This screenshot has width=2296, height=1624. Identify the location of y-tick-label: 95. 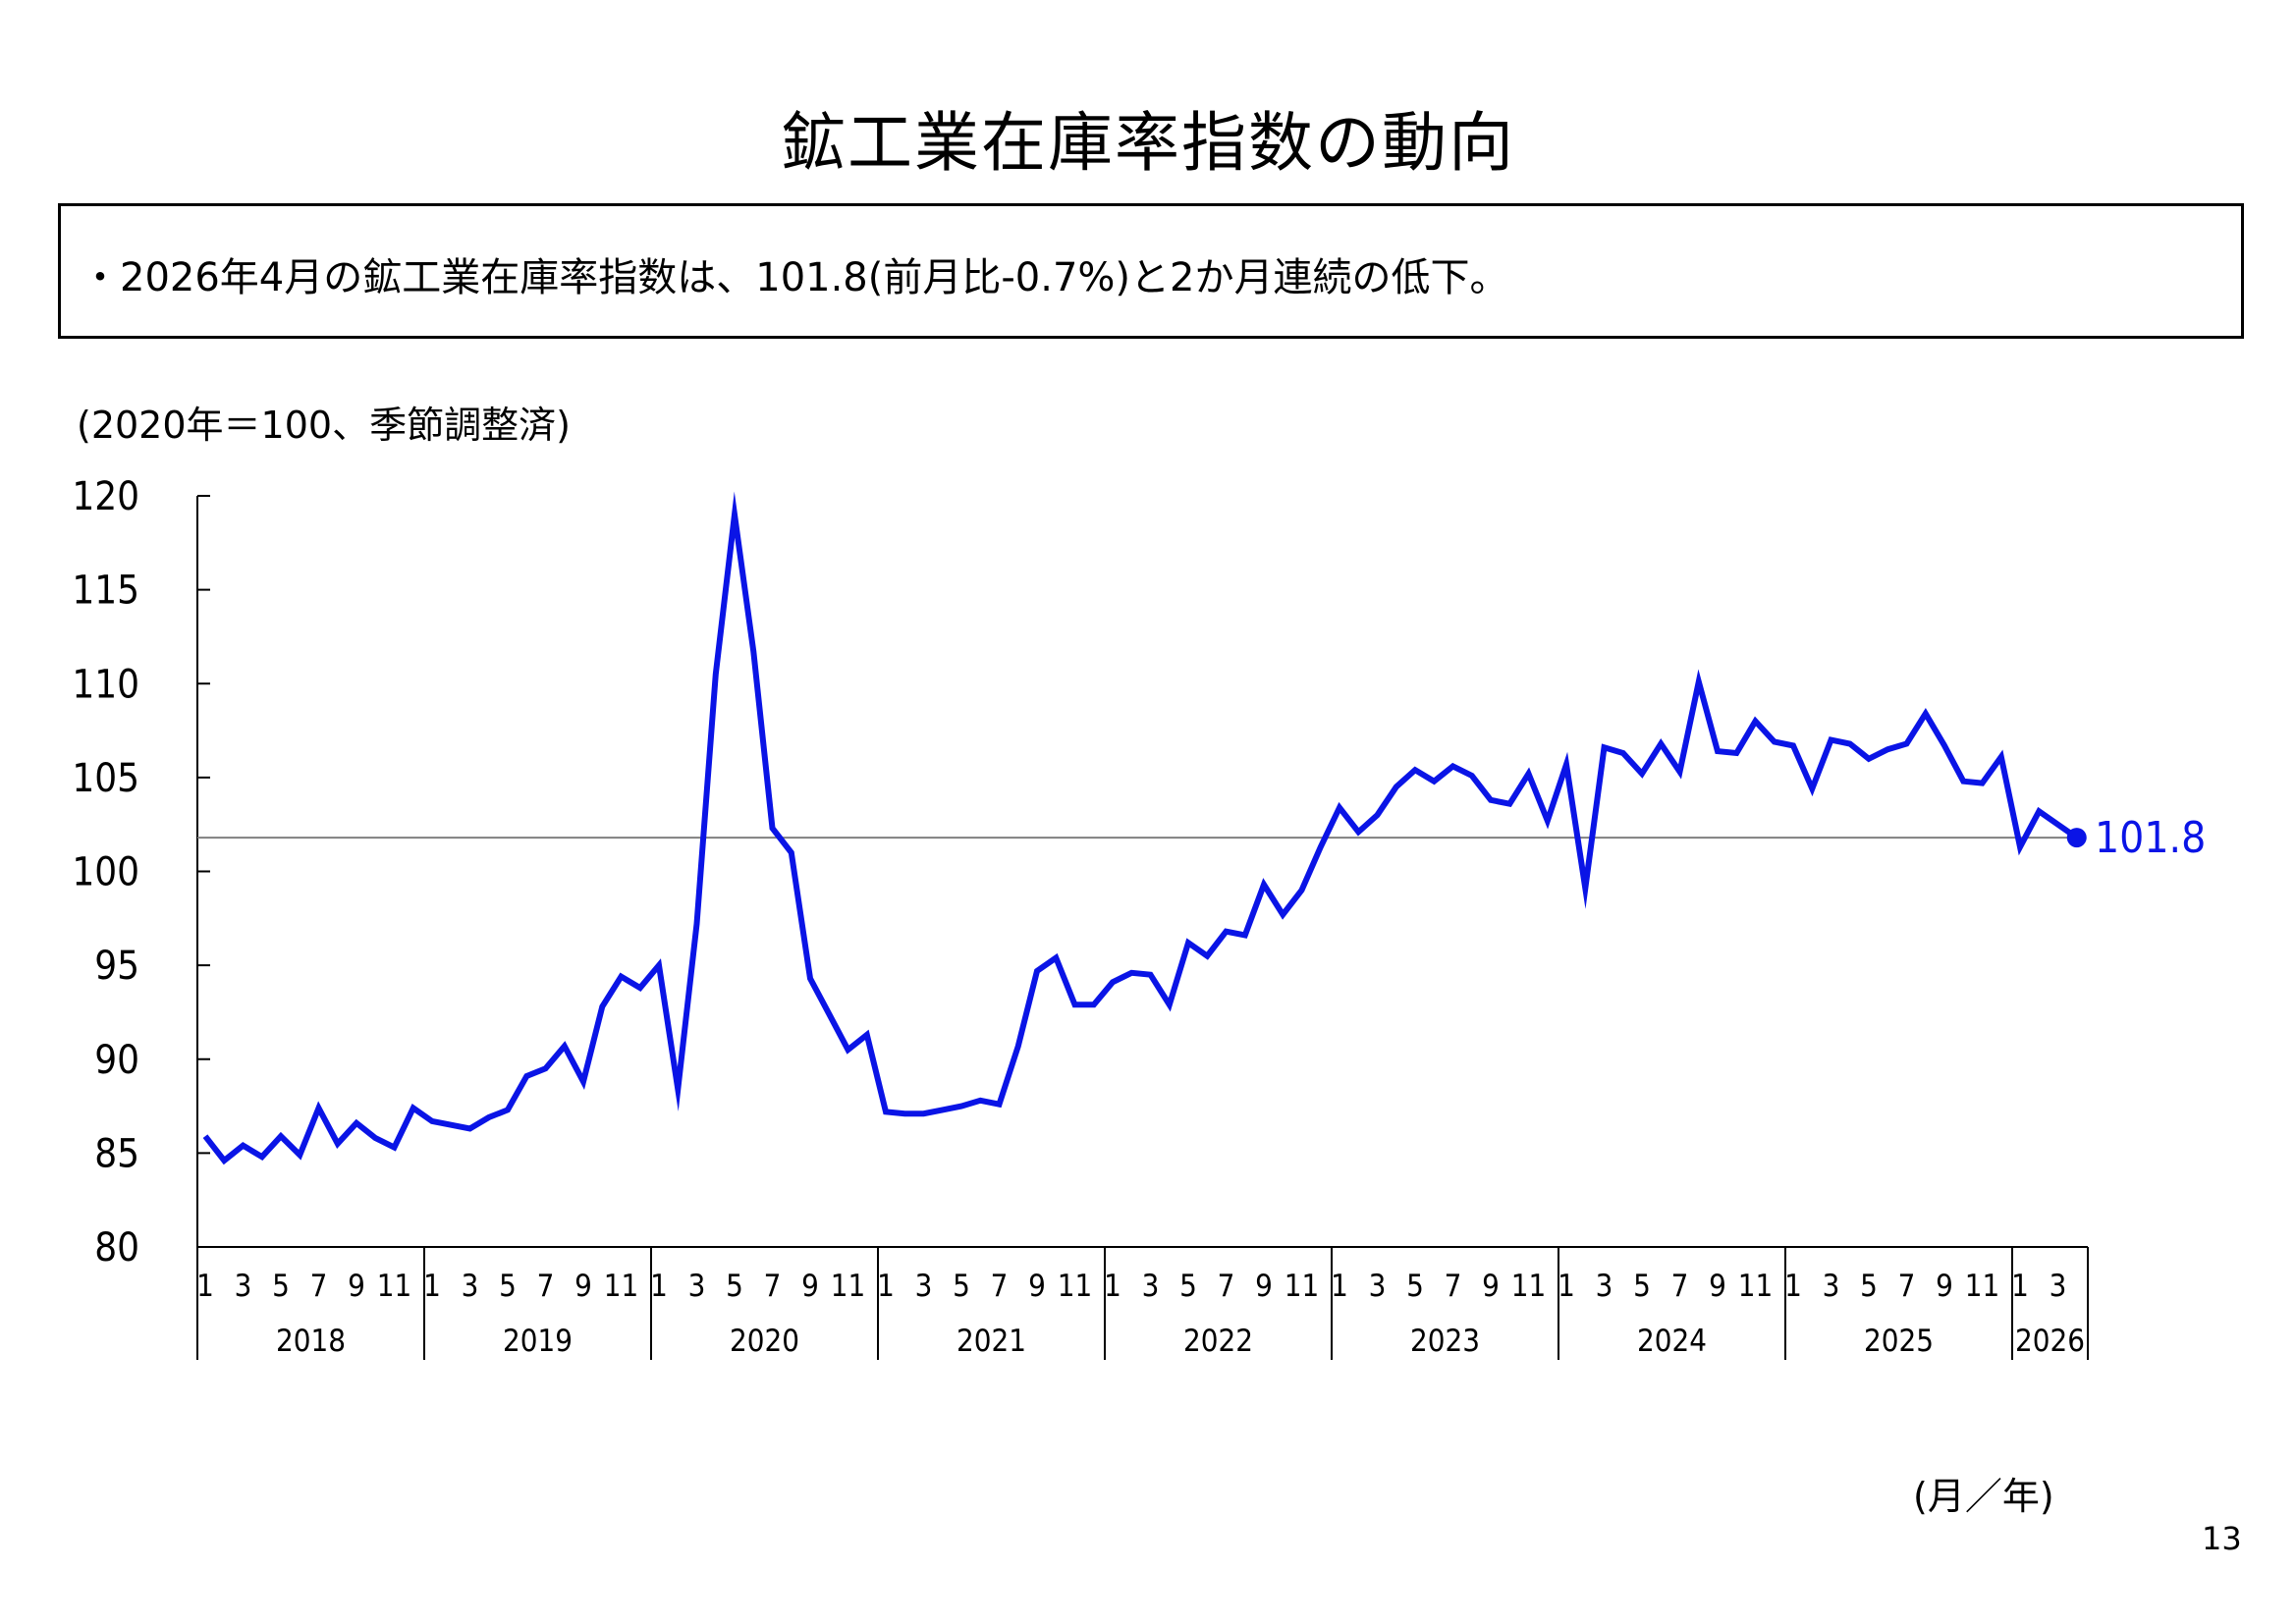
(116, 966).